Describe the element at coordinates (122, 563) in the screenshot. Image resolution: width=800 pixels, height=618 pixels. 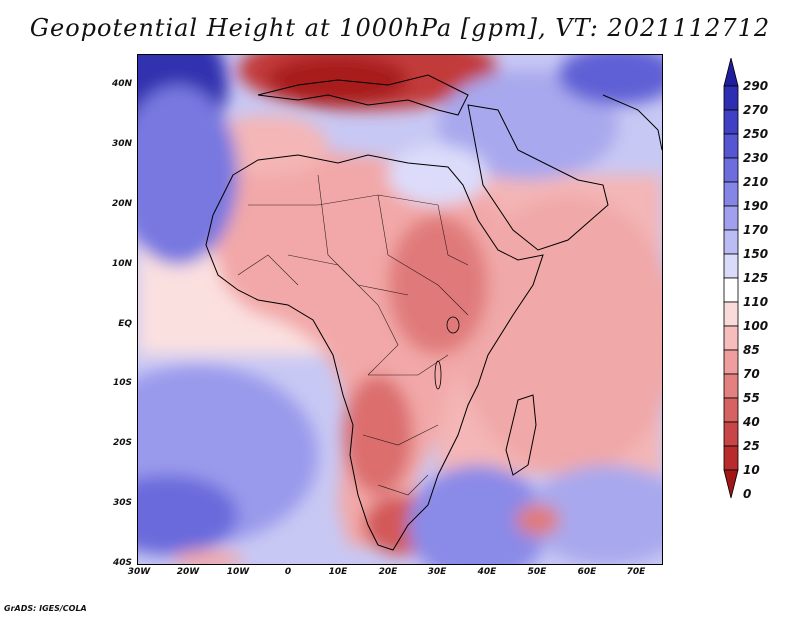
I see `lat-label-40s: 40S` at that location.